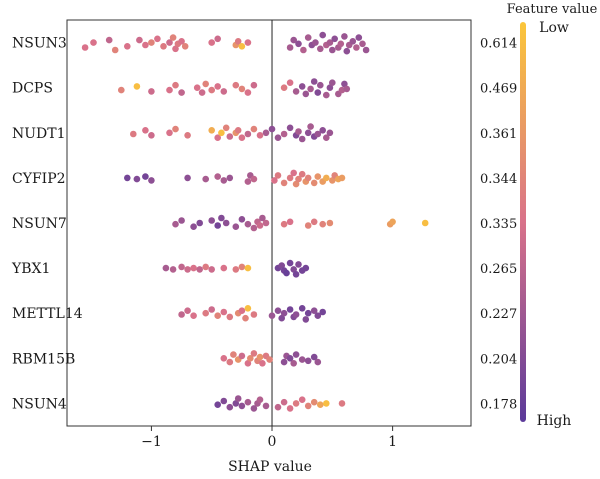 The width and height of the screenshot is (600, 479). I want to click on feature-label-dcps: DCPS, so click(32, 89).